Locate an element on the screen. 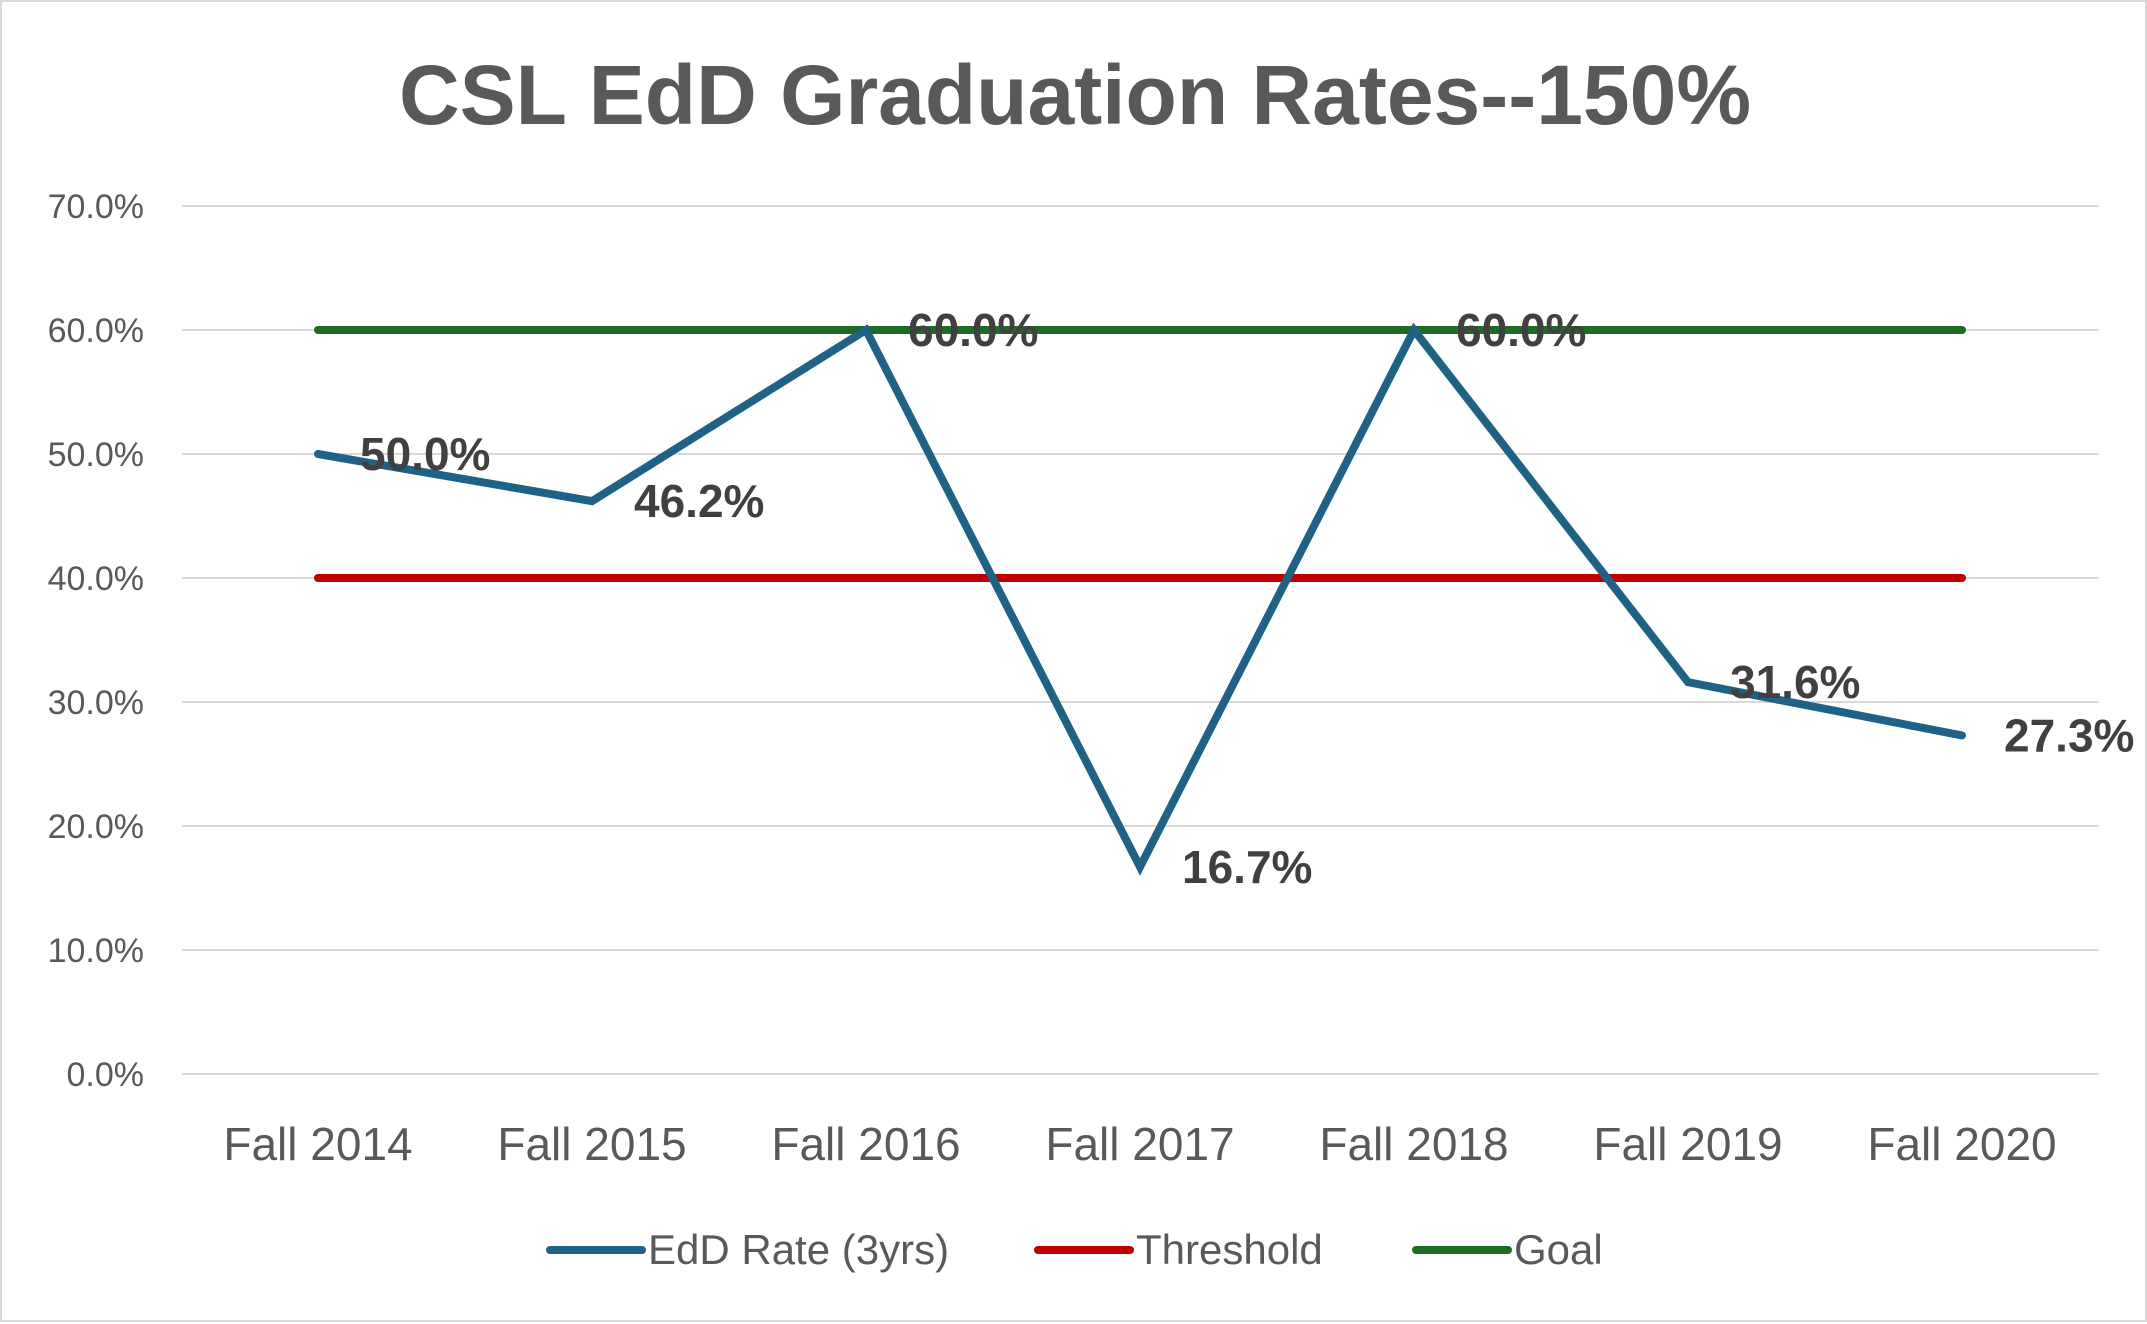  legend-label: EdD Rate (3yrs) is located at coordinates (798, 1249).